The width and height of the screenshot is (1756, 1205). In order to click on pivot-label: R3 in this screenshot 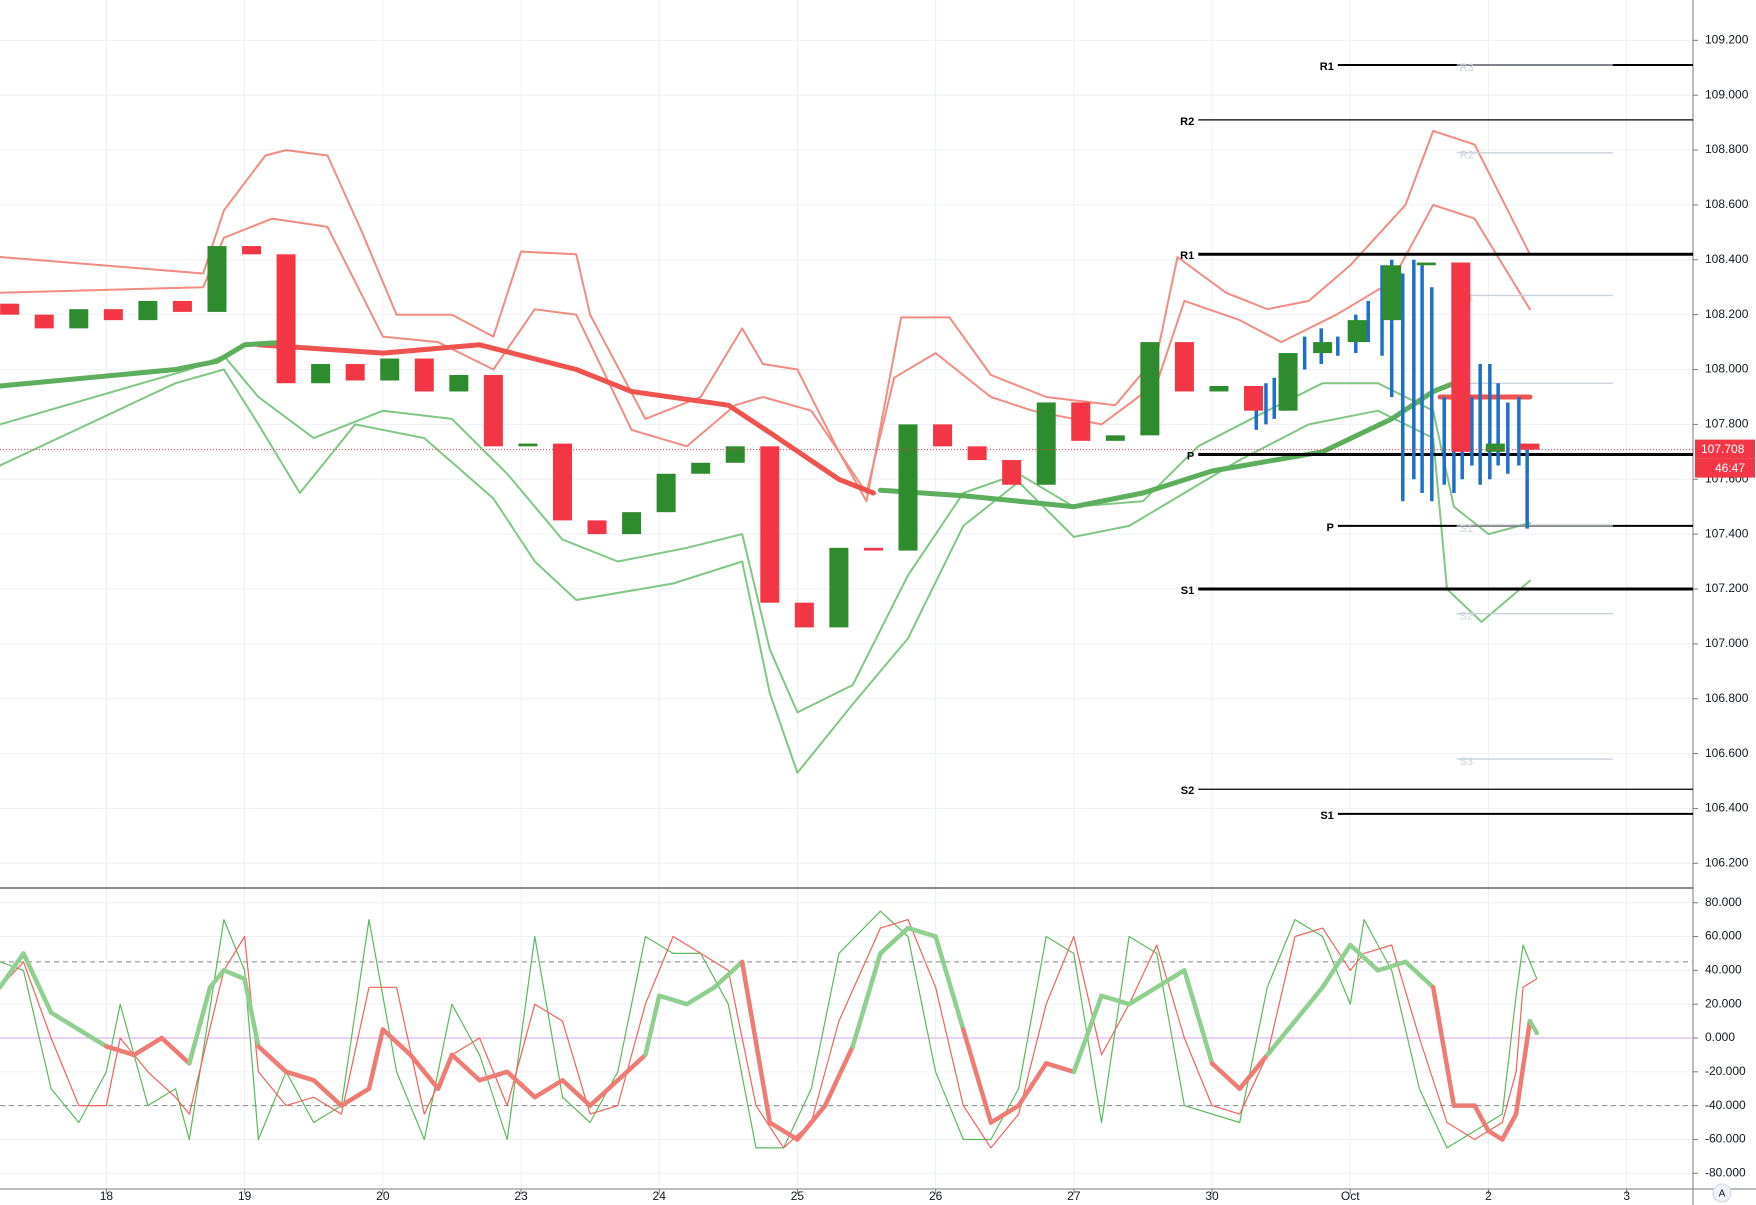, I will do `click(1467, 68)`.